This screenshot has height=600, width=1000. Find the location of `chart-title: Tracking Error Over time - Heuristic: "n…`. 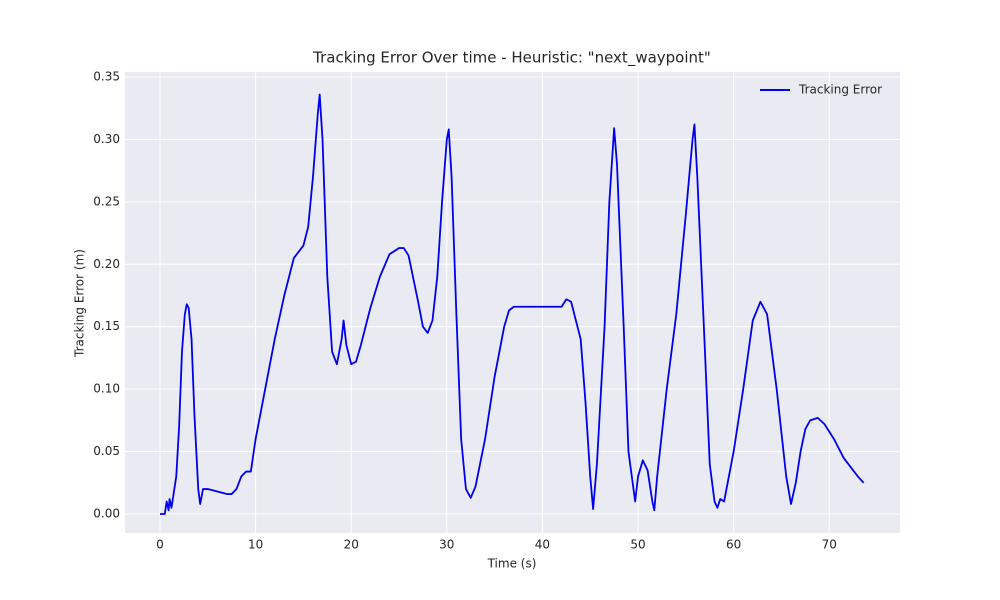

chart-title: Tracking Error Over time - Heuristic: "n… is located at coordinates (511, 58).